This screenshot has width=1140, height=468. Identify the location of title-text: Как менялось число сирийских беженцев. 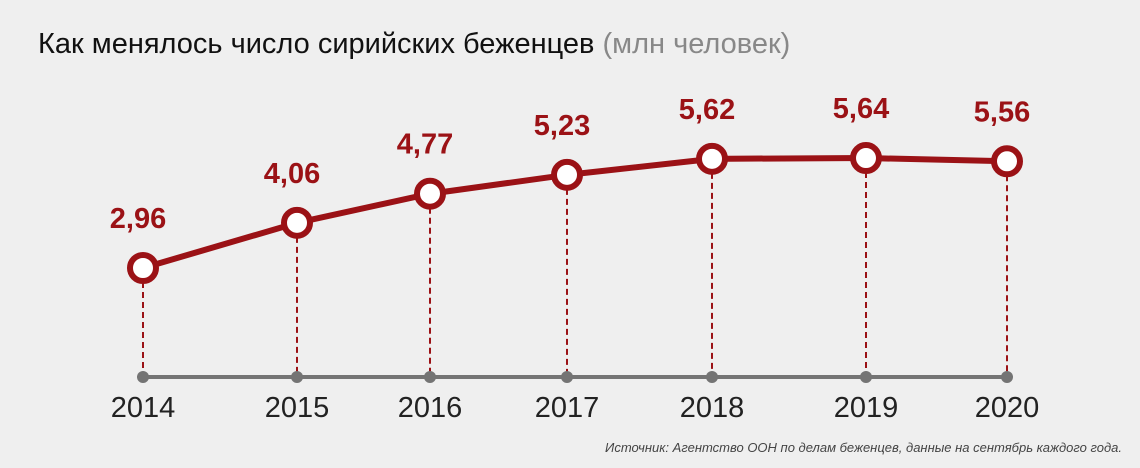
(316, 44).